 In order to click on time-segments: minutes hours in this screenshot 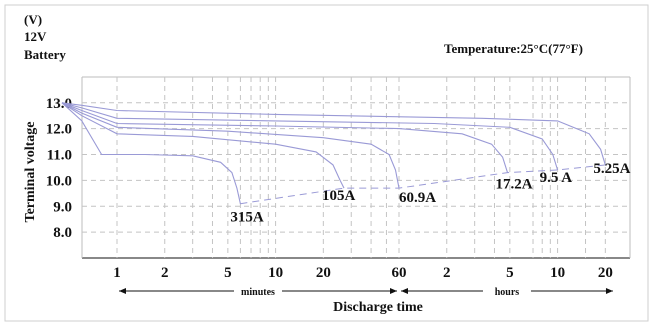, I will do `click(366, 291)`.